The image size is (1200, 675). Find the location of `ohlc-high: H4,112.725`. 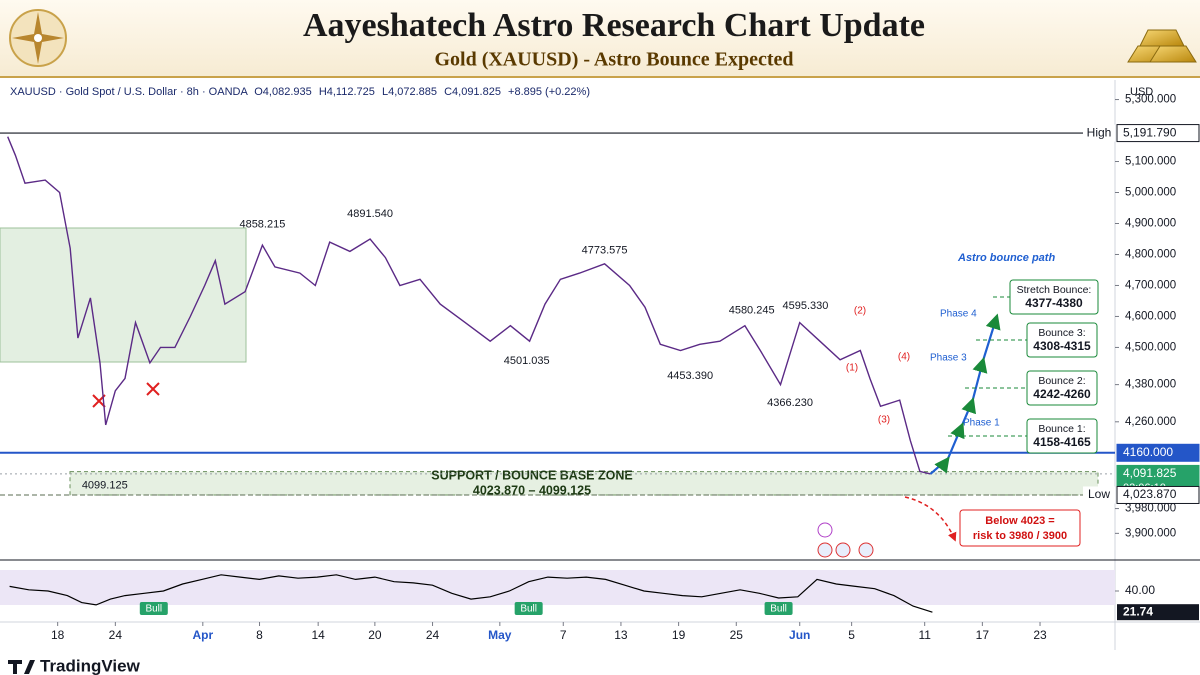

ohlc-high: H4,112.725 is located at coordinates (347, 92).